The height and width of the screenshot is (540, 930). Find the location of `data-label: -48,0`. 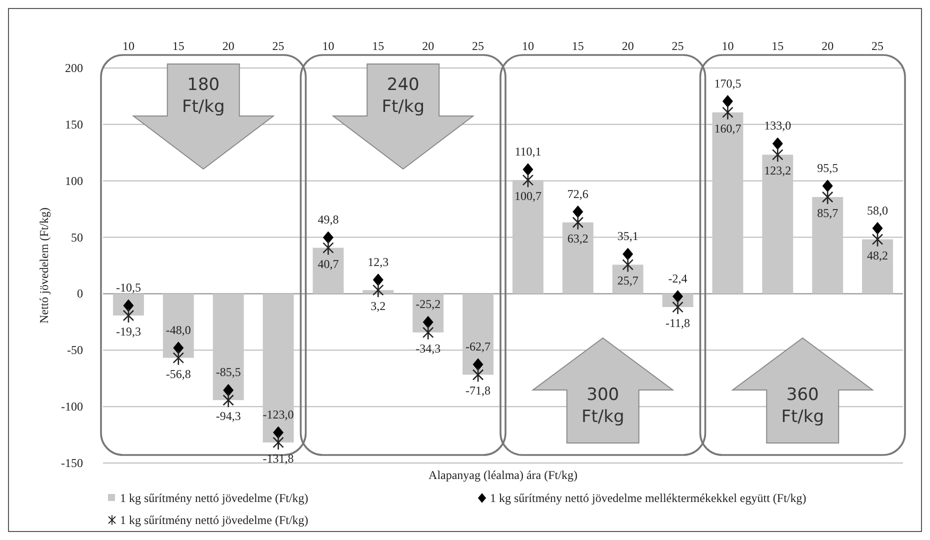

data-label: -48,0 is located at coordinates (178, 329).